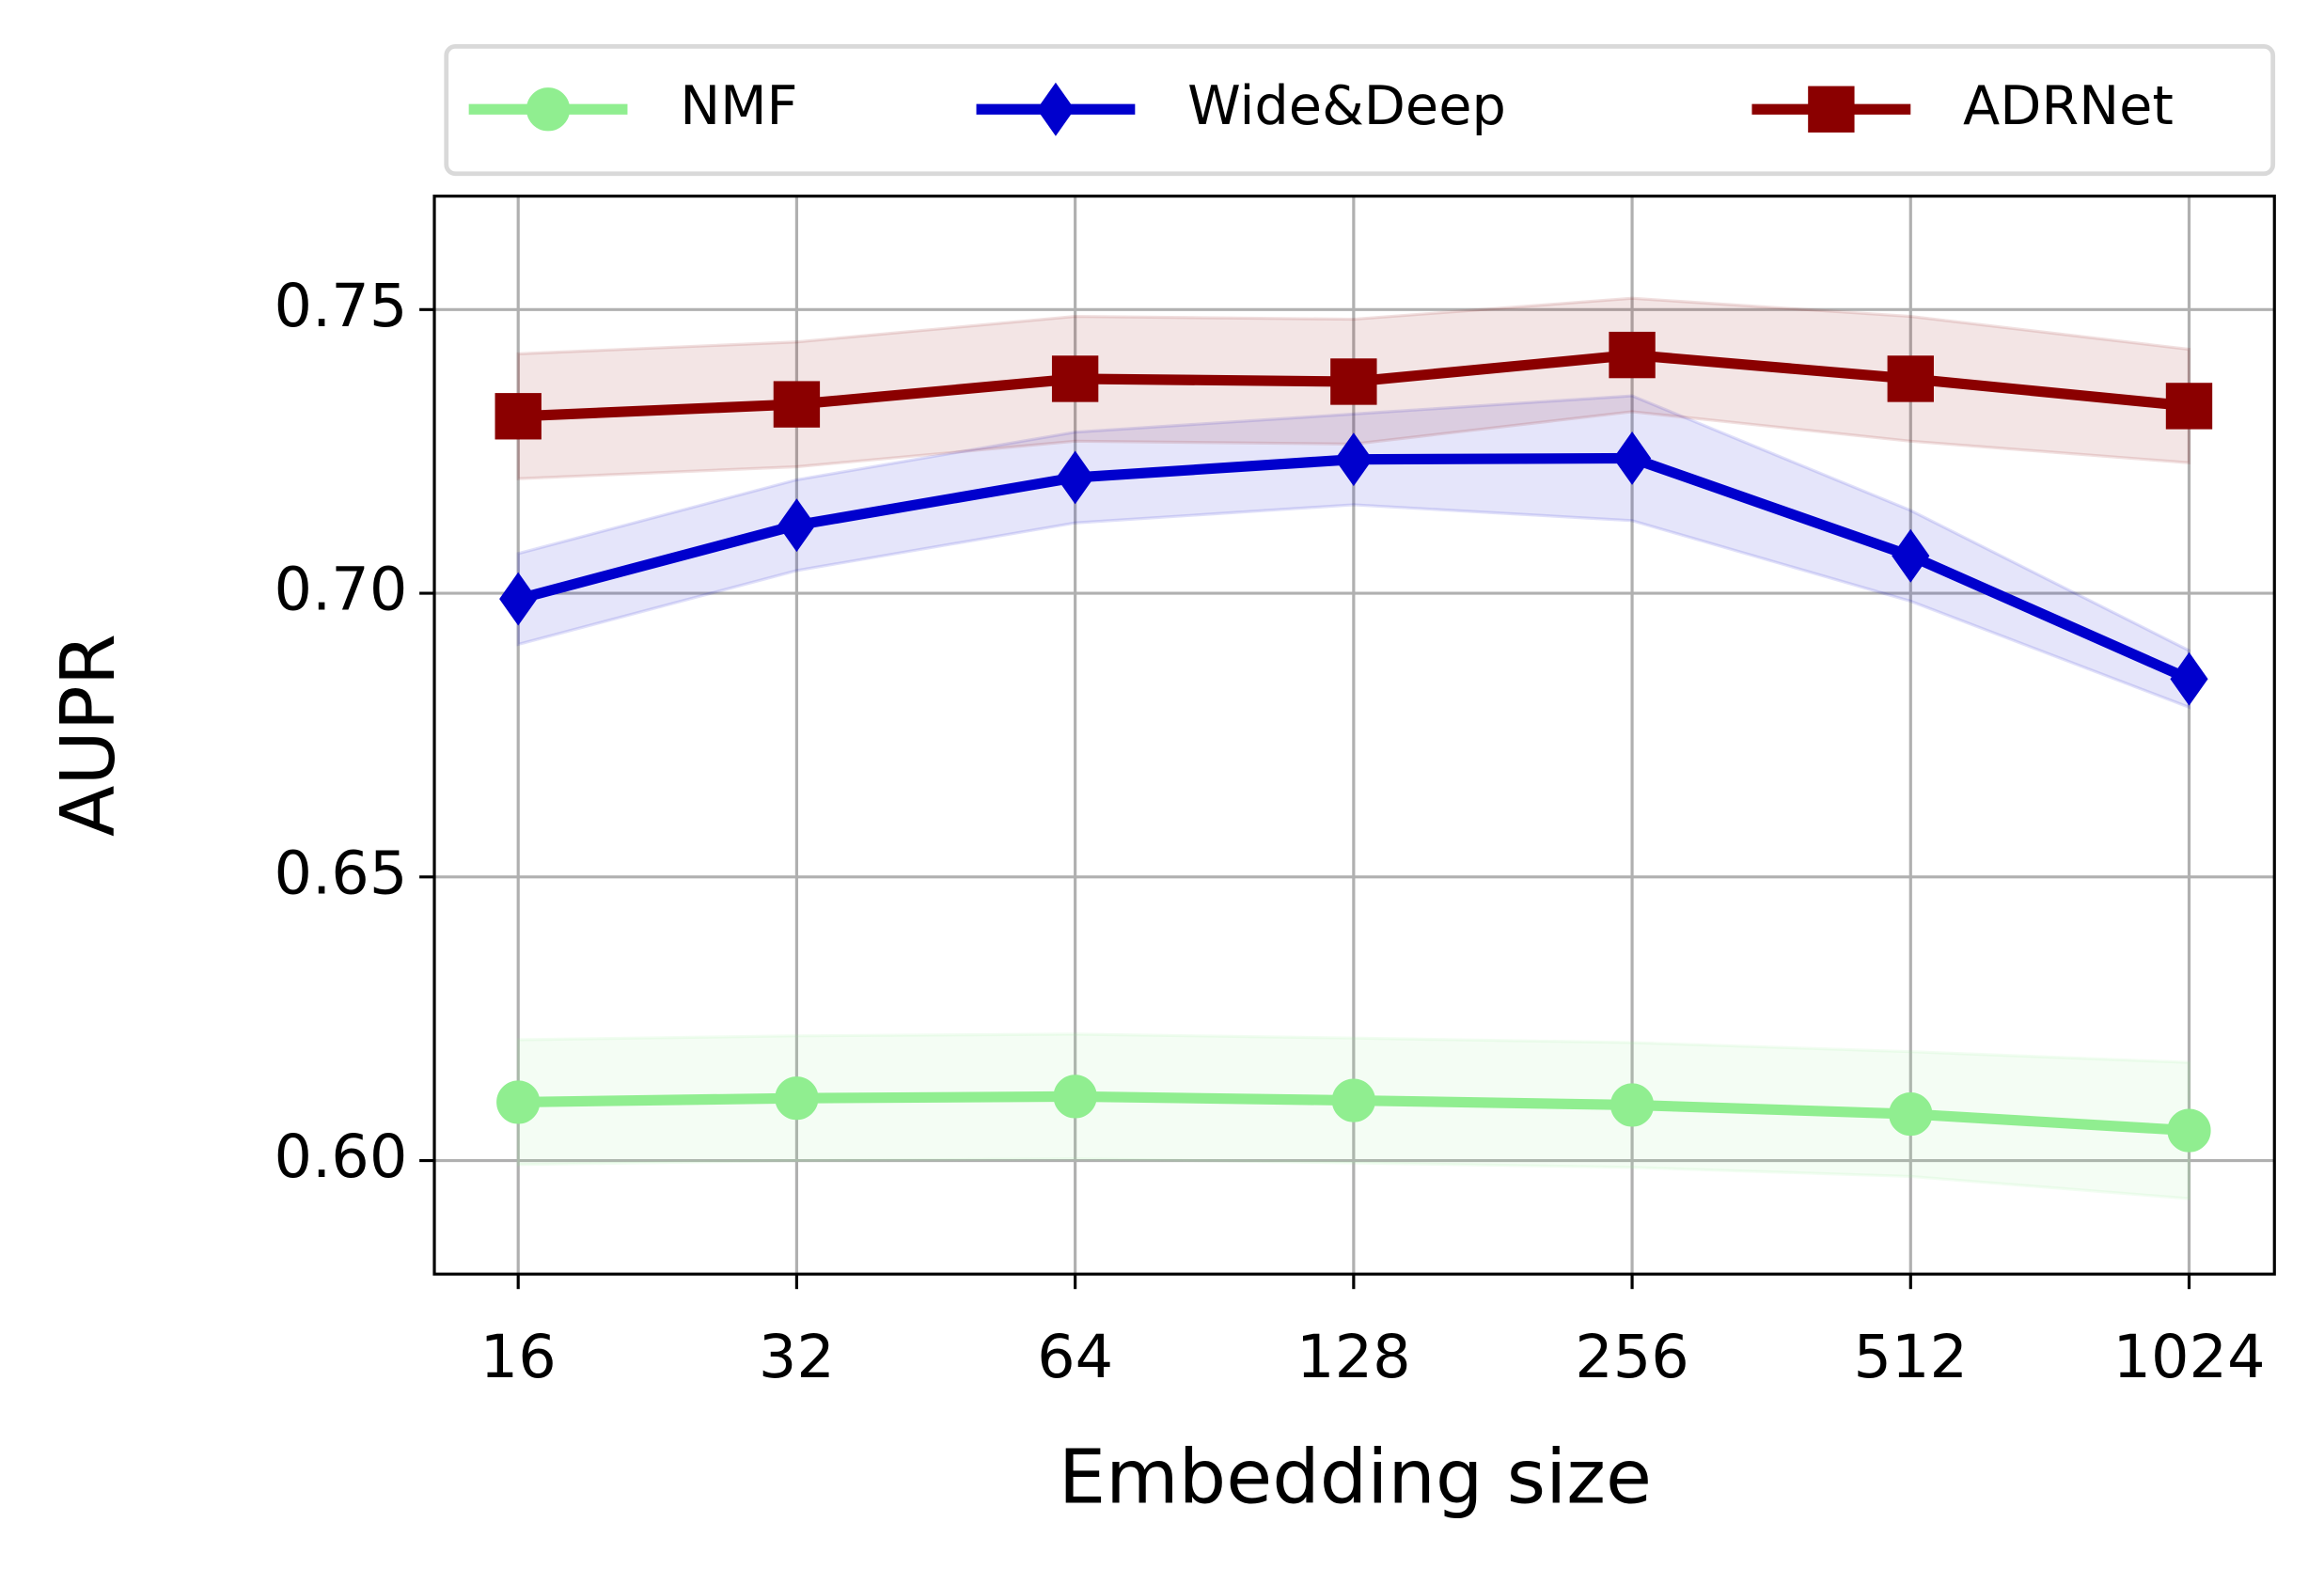  Describe the element at coordinates (2068, 105) in the screenshot. I see `legend-label: ADRNet` at that location.